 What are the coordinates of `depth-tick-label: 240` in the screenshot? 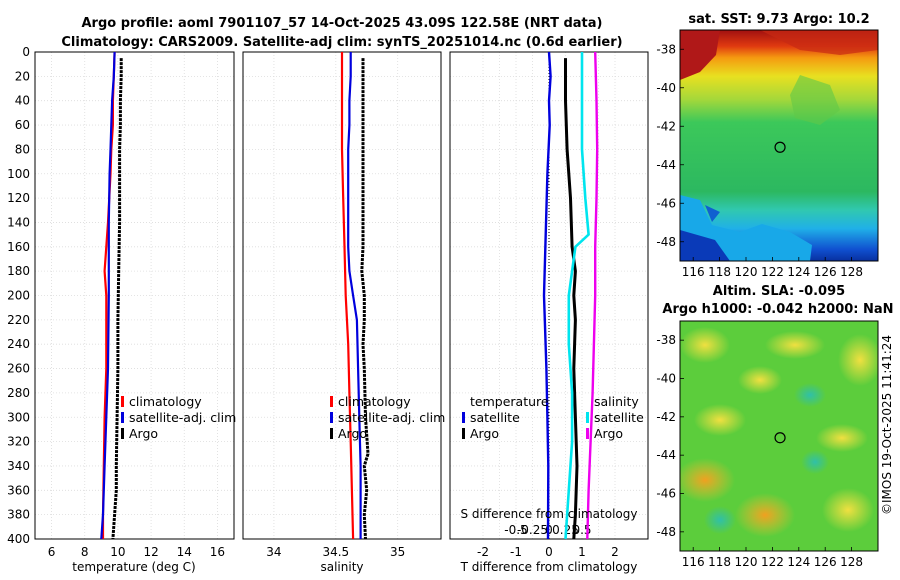 It's located at (18, 344).